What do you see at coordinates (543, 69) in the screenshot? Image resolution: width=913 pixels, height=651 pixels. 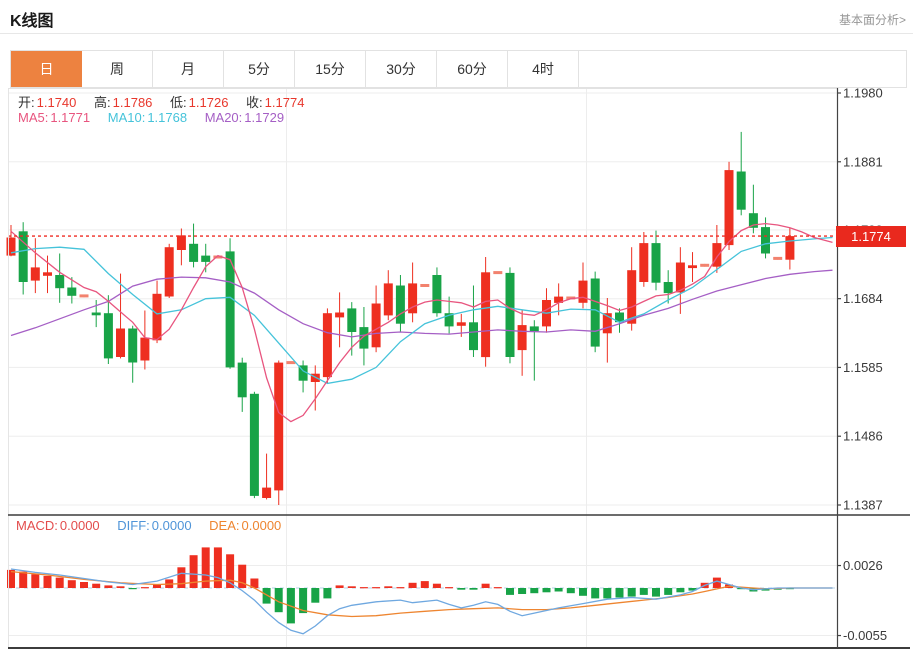 I see `tab-4hour: 4时` at bounding box center [543, 69].